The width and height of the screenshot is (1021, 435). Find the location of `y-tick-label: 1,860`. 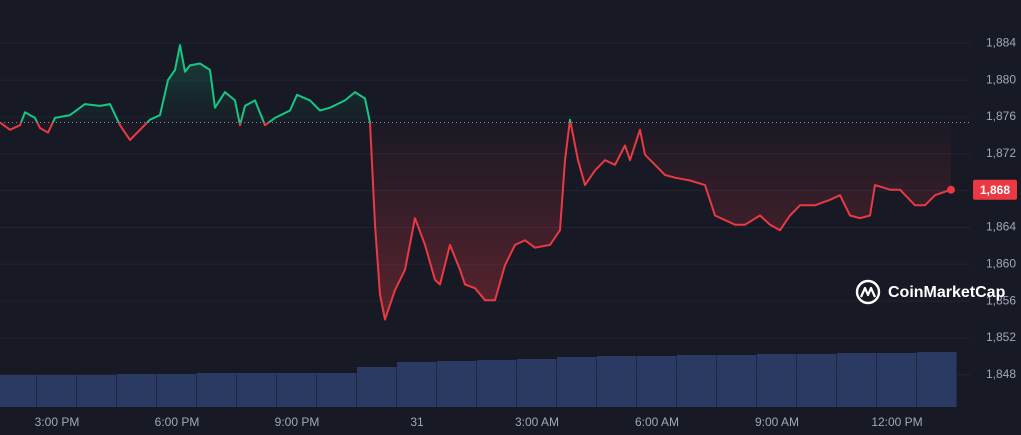

y-tick-label: 1,860 is located at coordinates (1001, 263).